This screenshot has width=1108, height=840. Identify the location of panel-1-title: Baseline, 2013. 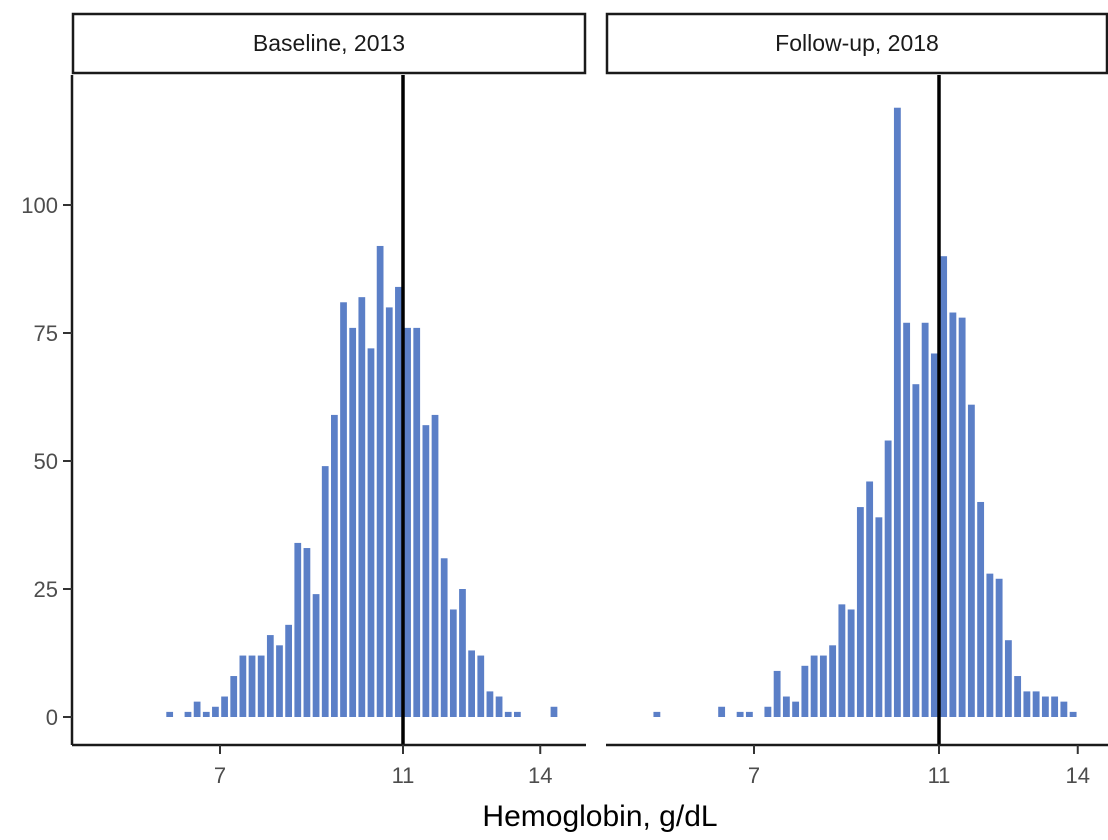
(329, 43).